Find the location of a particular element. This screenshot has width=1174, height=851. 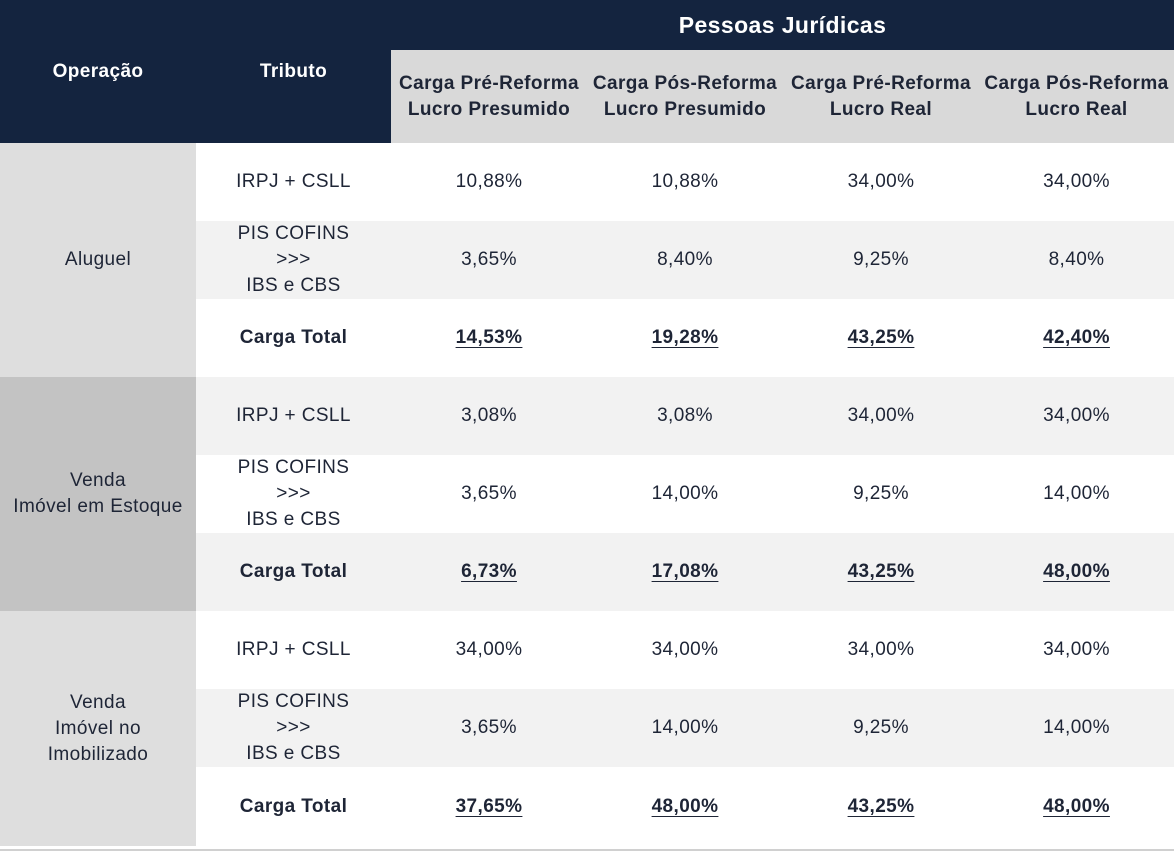

total-value-cell: 19,28% is located at coordinates (685, 338).